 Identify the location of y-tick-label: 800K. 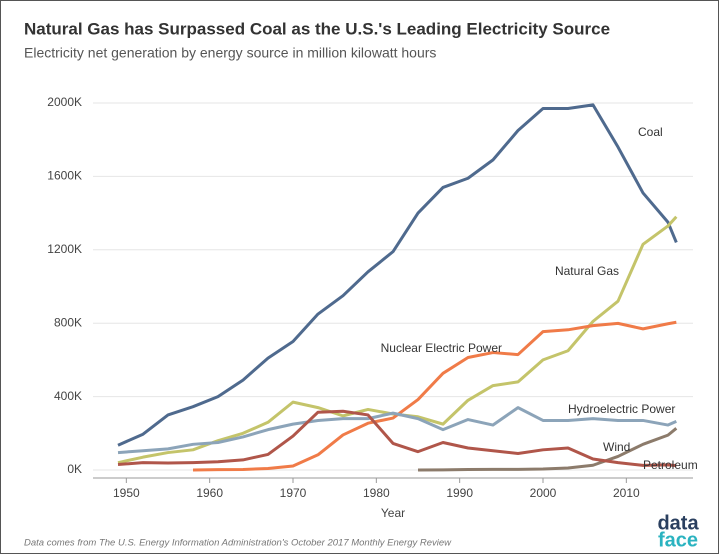
(68, 322).